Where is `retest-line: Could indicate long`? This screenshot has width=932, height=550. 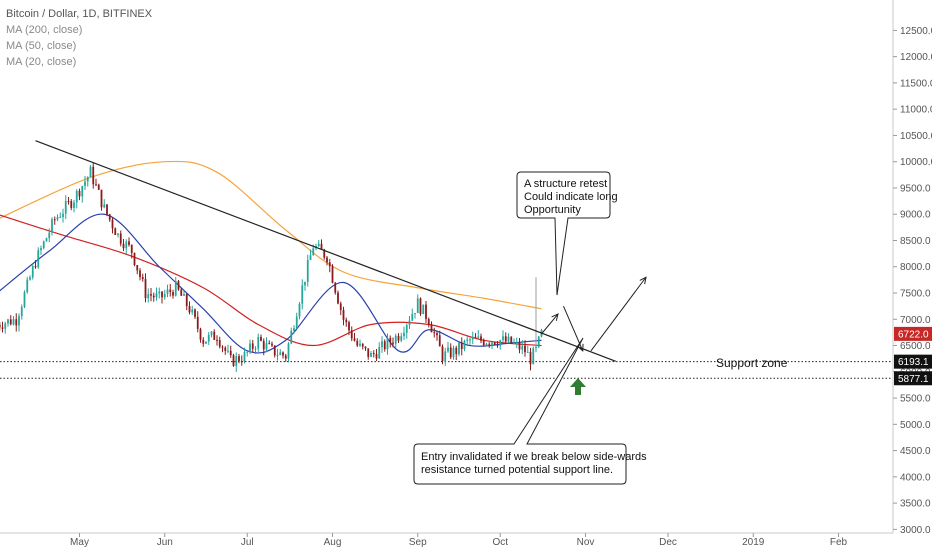
retest-line: Could indicate long is located at coordinates (571, 197).